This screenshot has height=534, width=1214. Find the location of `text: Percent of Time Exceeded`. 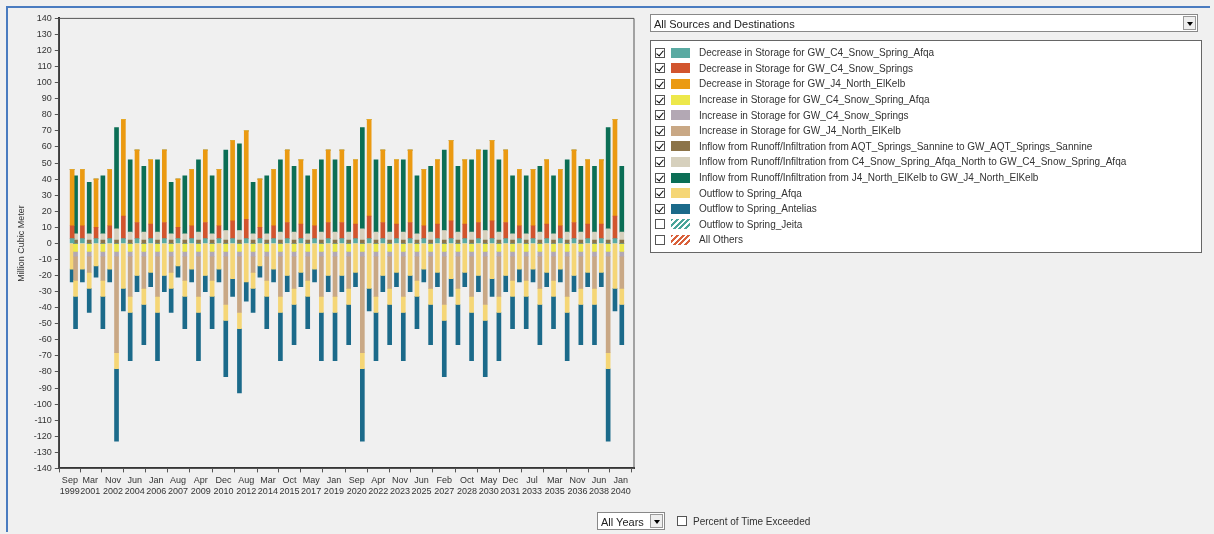

text: Percent of Time Exceeded is located at coordinates (752, 521).